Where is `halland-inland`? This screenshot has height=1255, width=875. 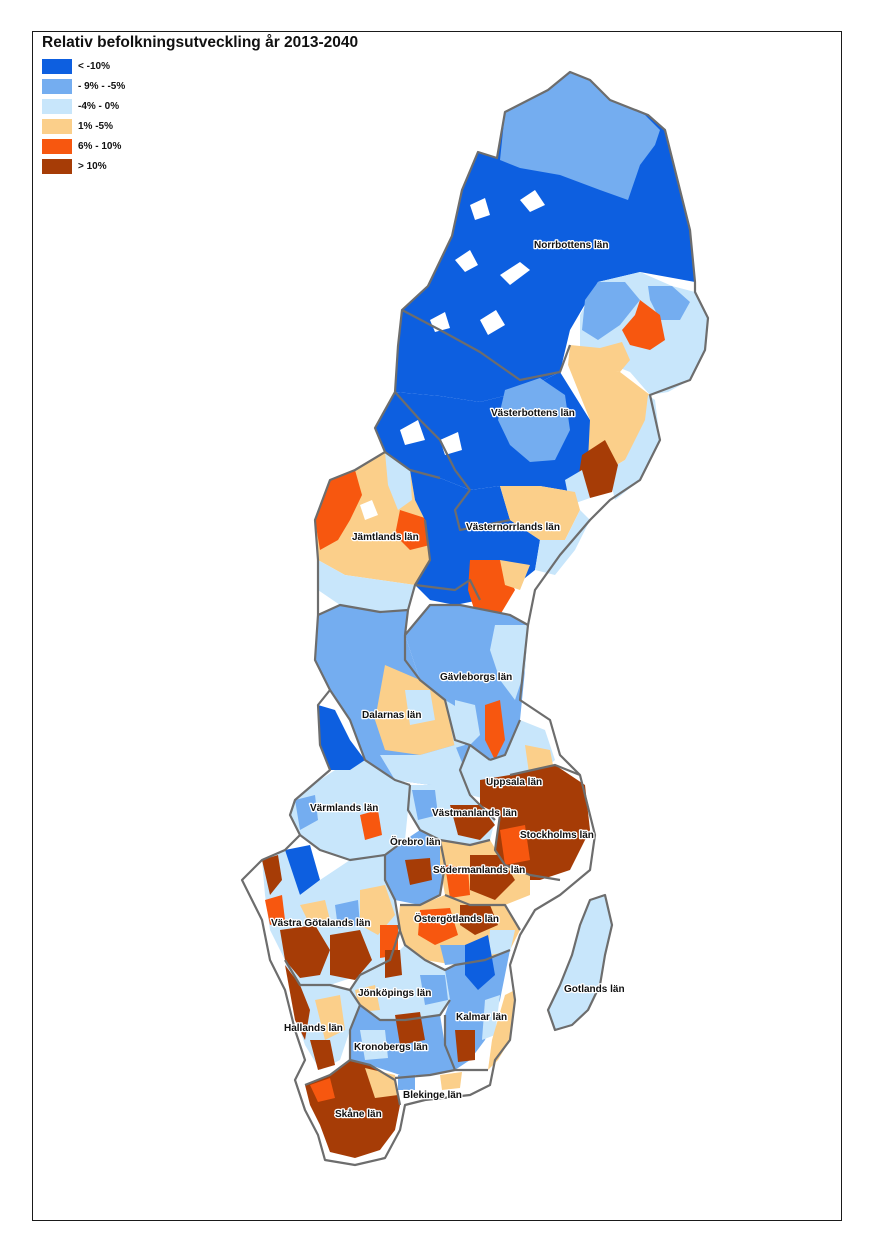
halland-inland is located at coordinates (330, 1017).